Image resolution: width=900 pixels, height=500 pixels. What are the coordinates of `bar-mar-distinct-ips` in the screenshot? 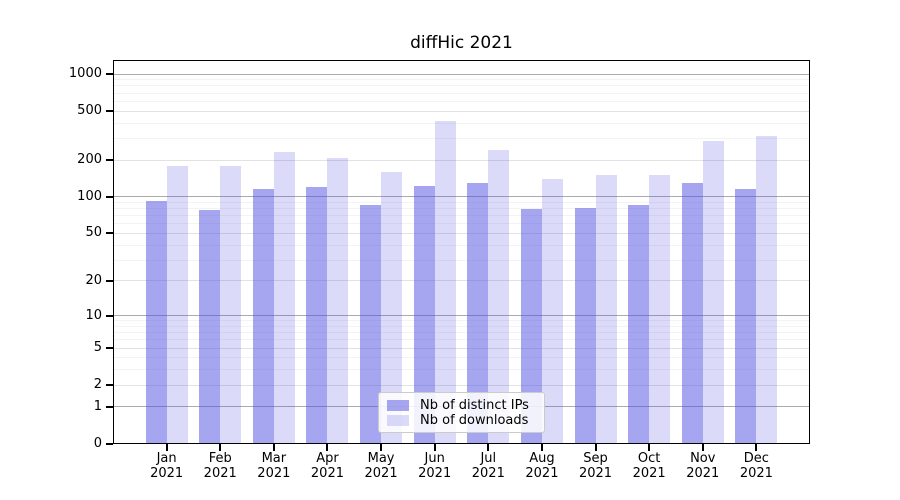 It's located at (263, 316).